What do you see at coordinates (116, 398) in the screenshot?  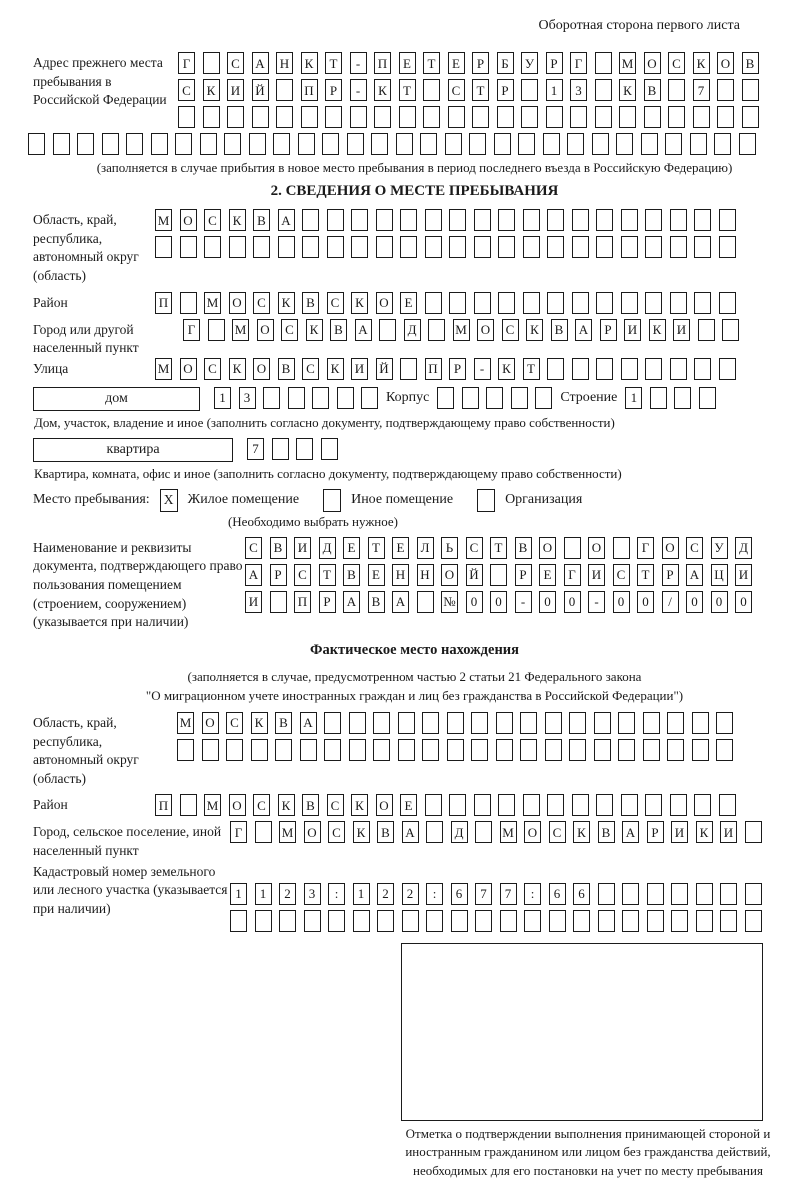 I see `house-type-box: дом` at bounding box center [116, 398].